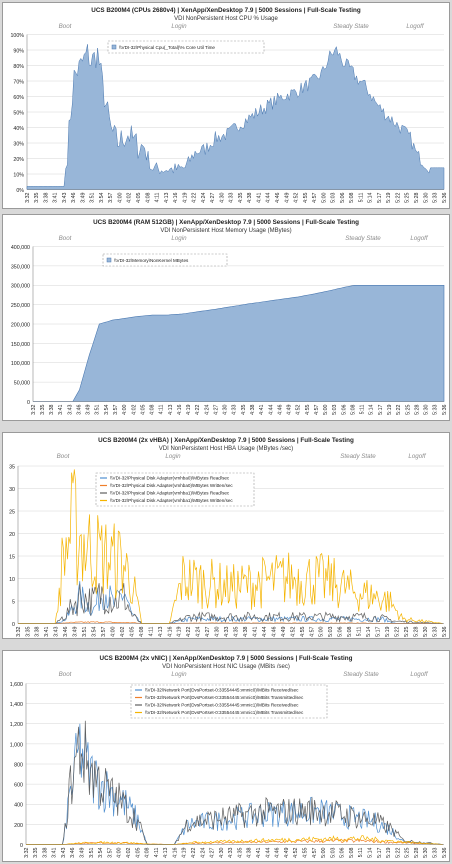  What do you see at coordinates (18, 175) in the screenshot?
I see `y-tick-label: 10%` at bounding box center [18, 175].